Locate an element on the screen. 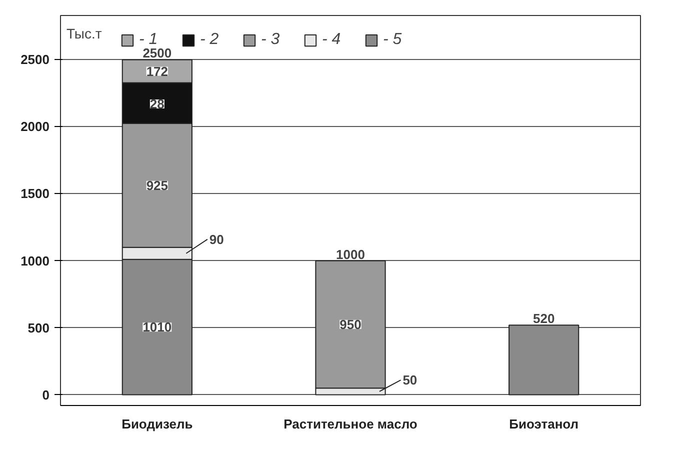  total-label: 2500 is located at coordinates (157, 53).